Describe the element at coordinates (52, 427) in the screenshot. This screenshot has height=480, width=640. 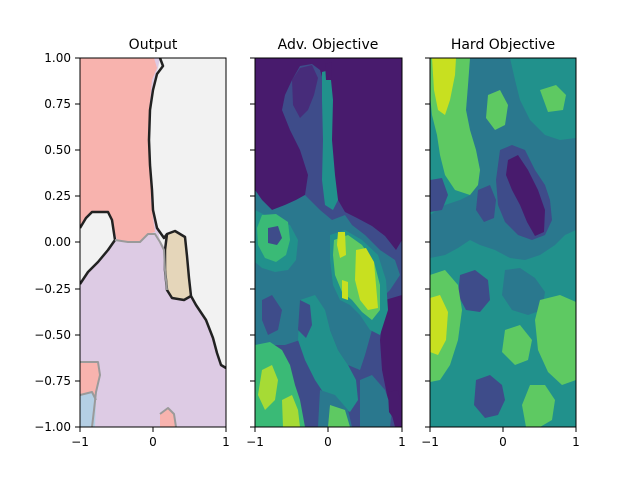
I see `y-tick-label: −1.00` at that location.